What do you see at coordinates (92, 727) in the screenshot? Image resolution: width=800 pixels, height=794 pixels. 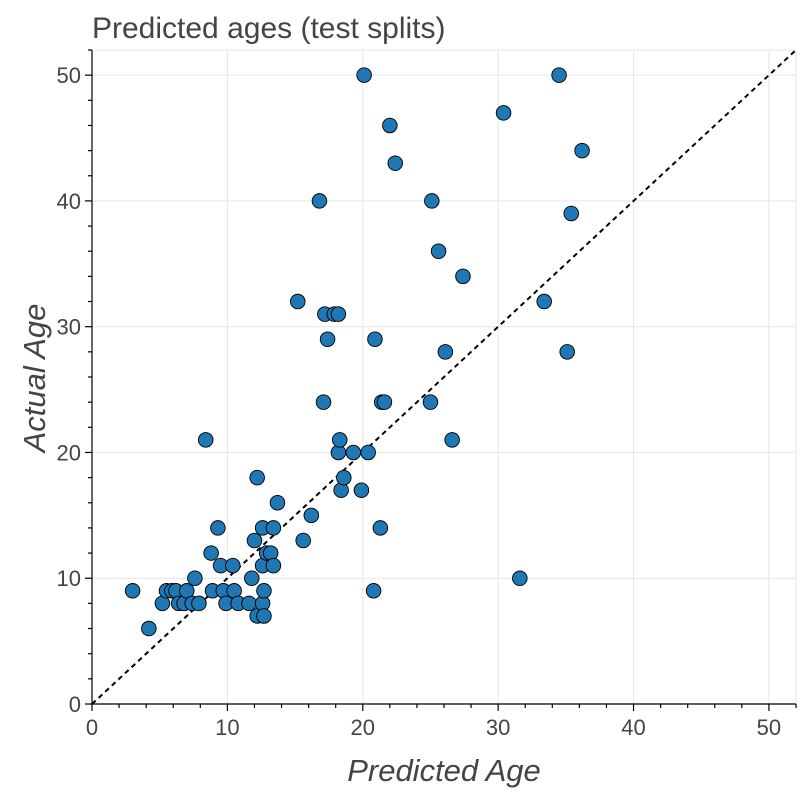 I see `x-tick-label: 0` at bounding box center [92, 727].